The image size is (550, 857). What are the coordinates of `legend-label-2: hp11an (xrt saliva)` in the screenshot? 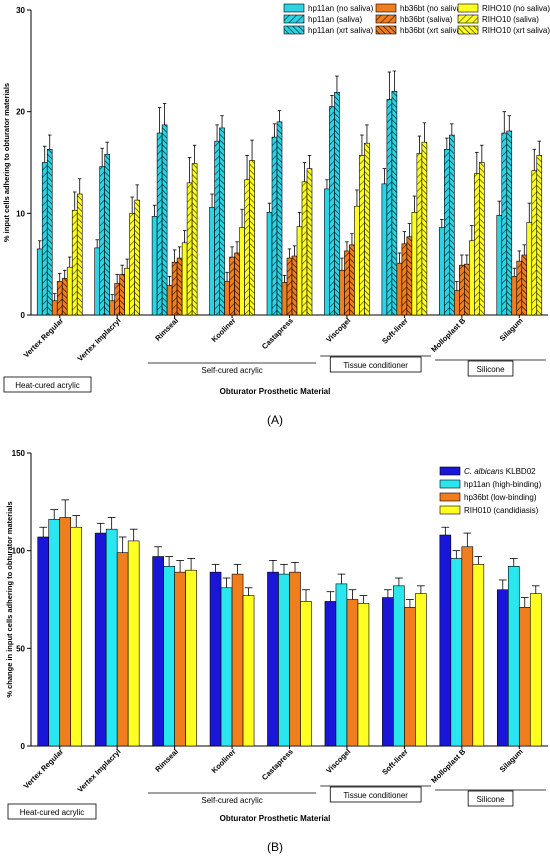 It's located at (341, 30).